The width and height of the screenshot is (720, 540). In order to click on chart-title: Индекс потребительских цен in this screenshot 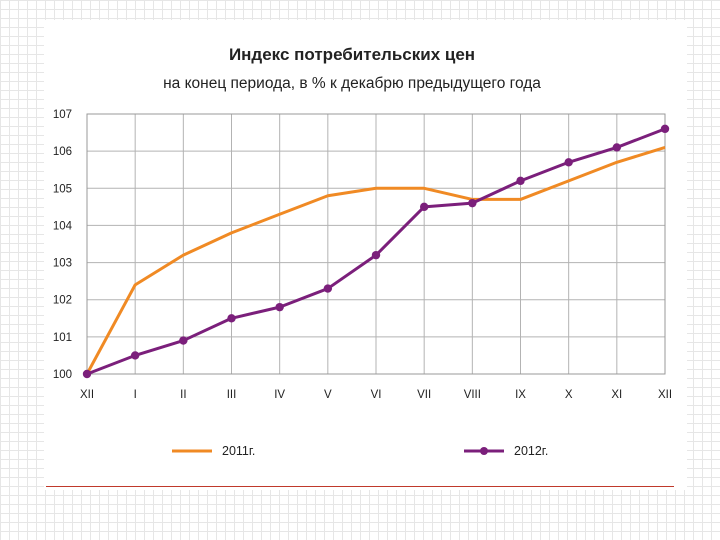, I will do `click(352, 54)`.